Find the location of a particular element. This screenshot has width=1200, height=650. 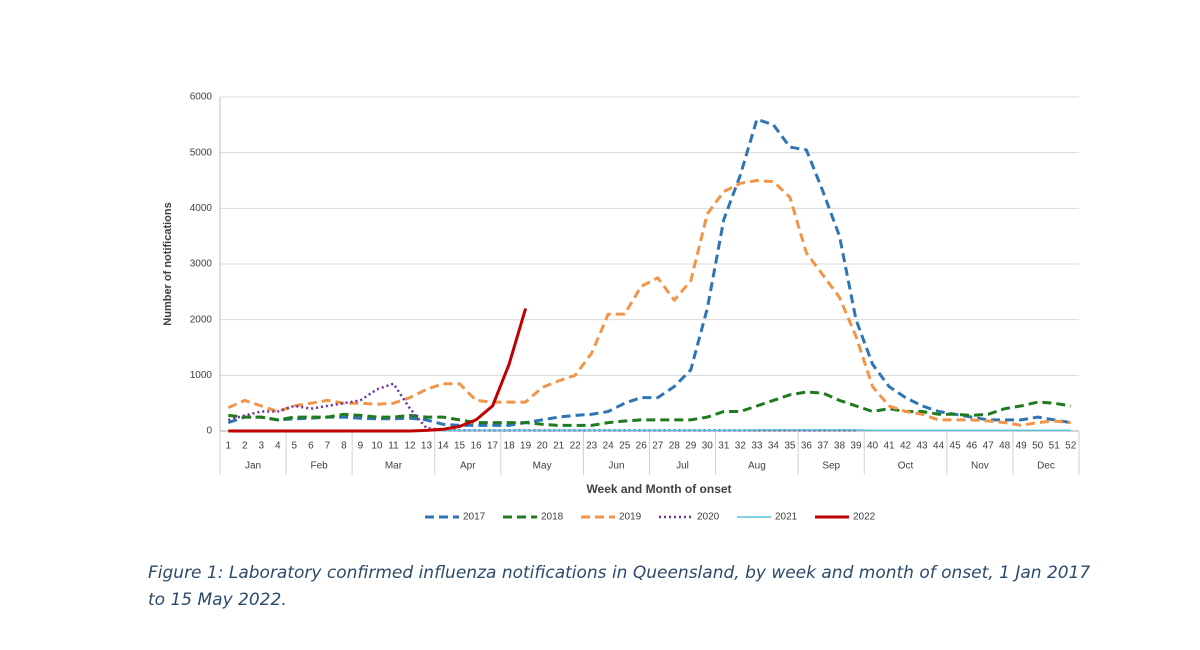

legend-label: 2021 is located at coordinates (786, 517).